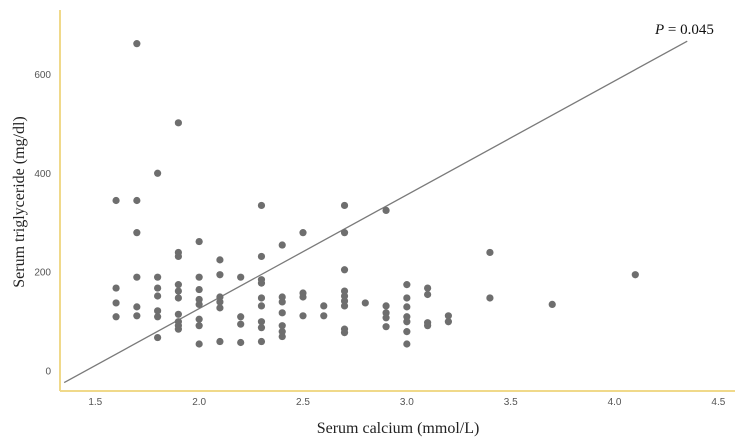 The width and height of the screenshot is (735, 441). I want to click on p-value-label: P, so click(659, 30).